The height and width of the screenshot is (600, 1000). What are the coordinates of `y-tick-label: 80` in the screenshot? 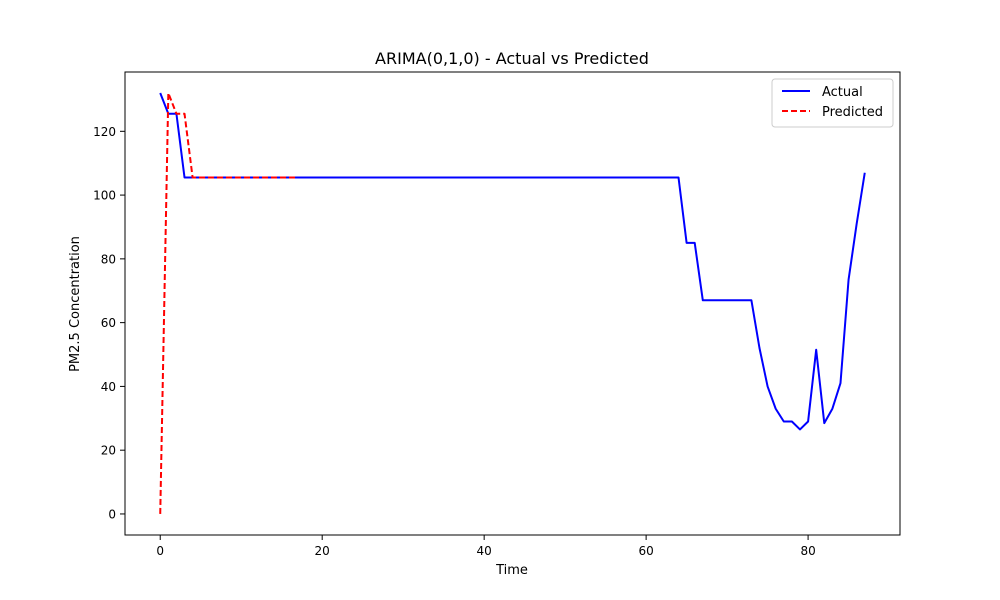 It's located at (108, 259).